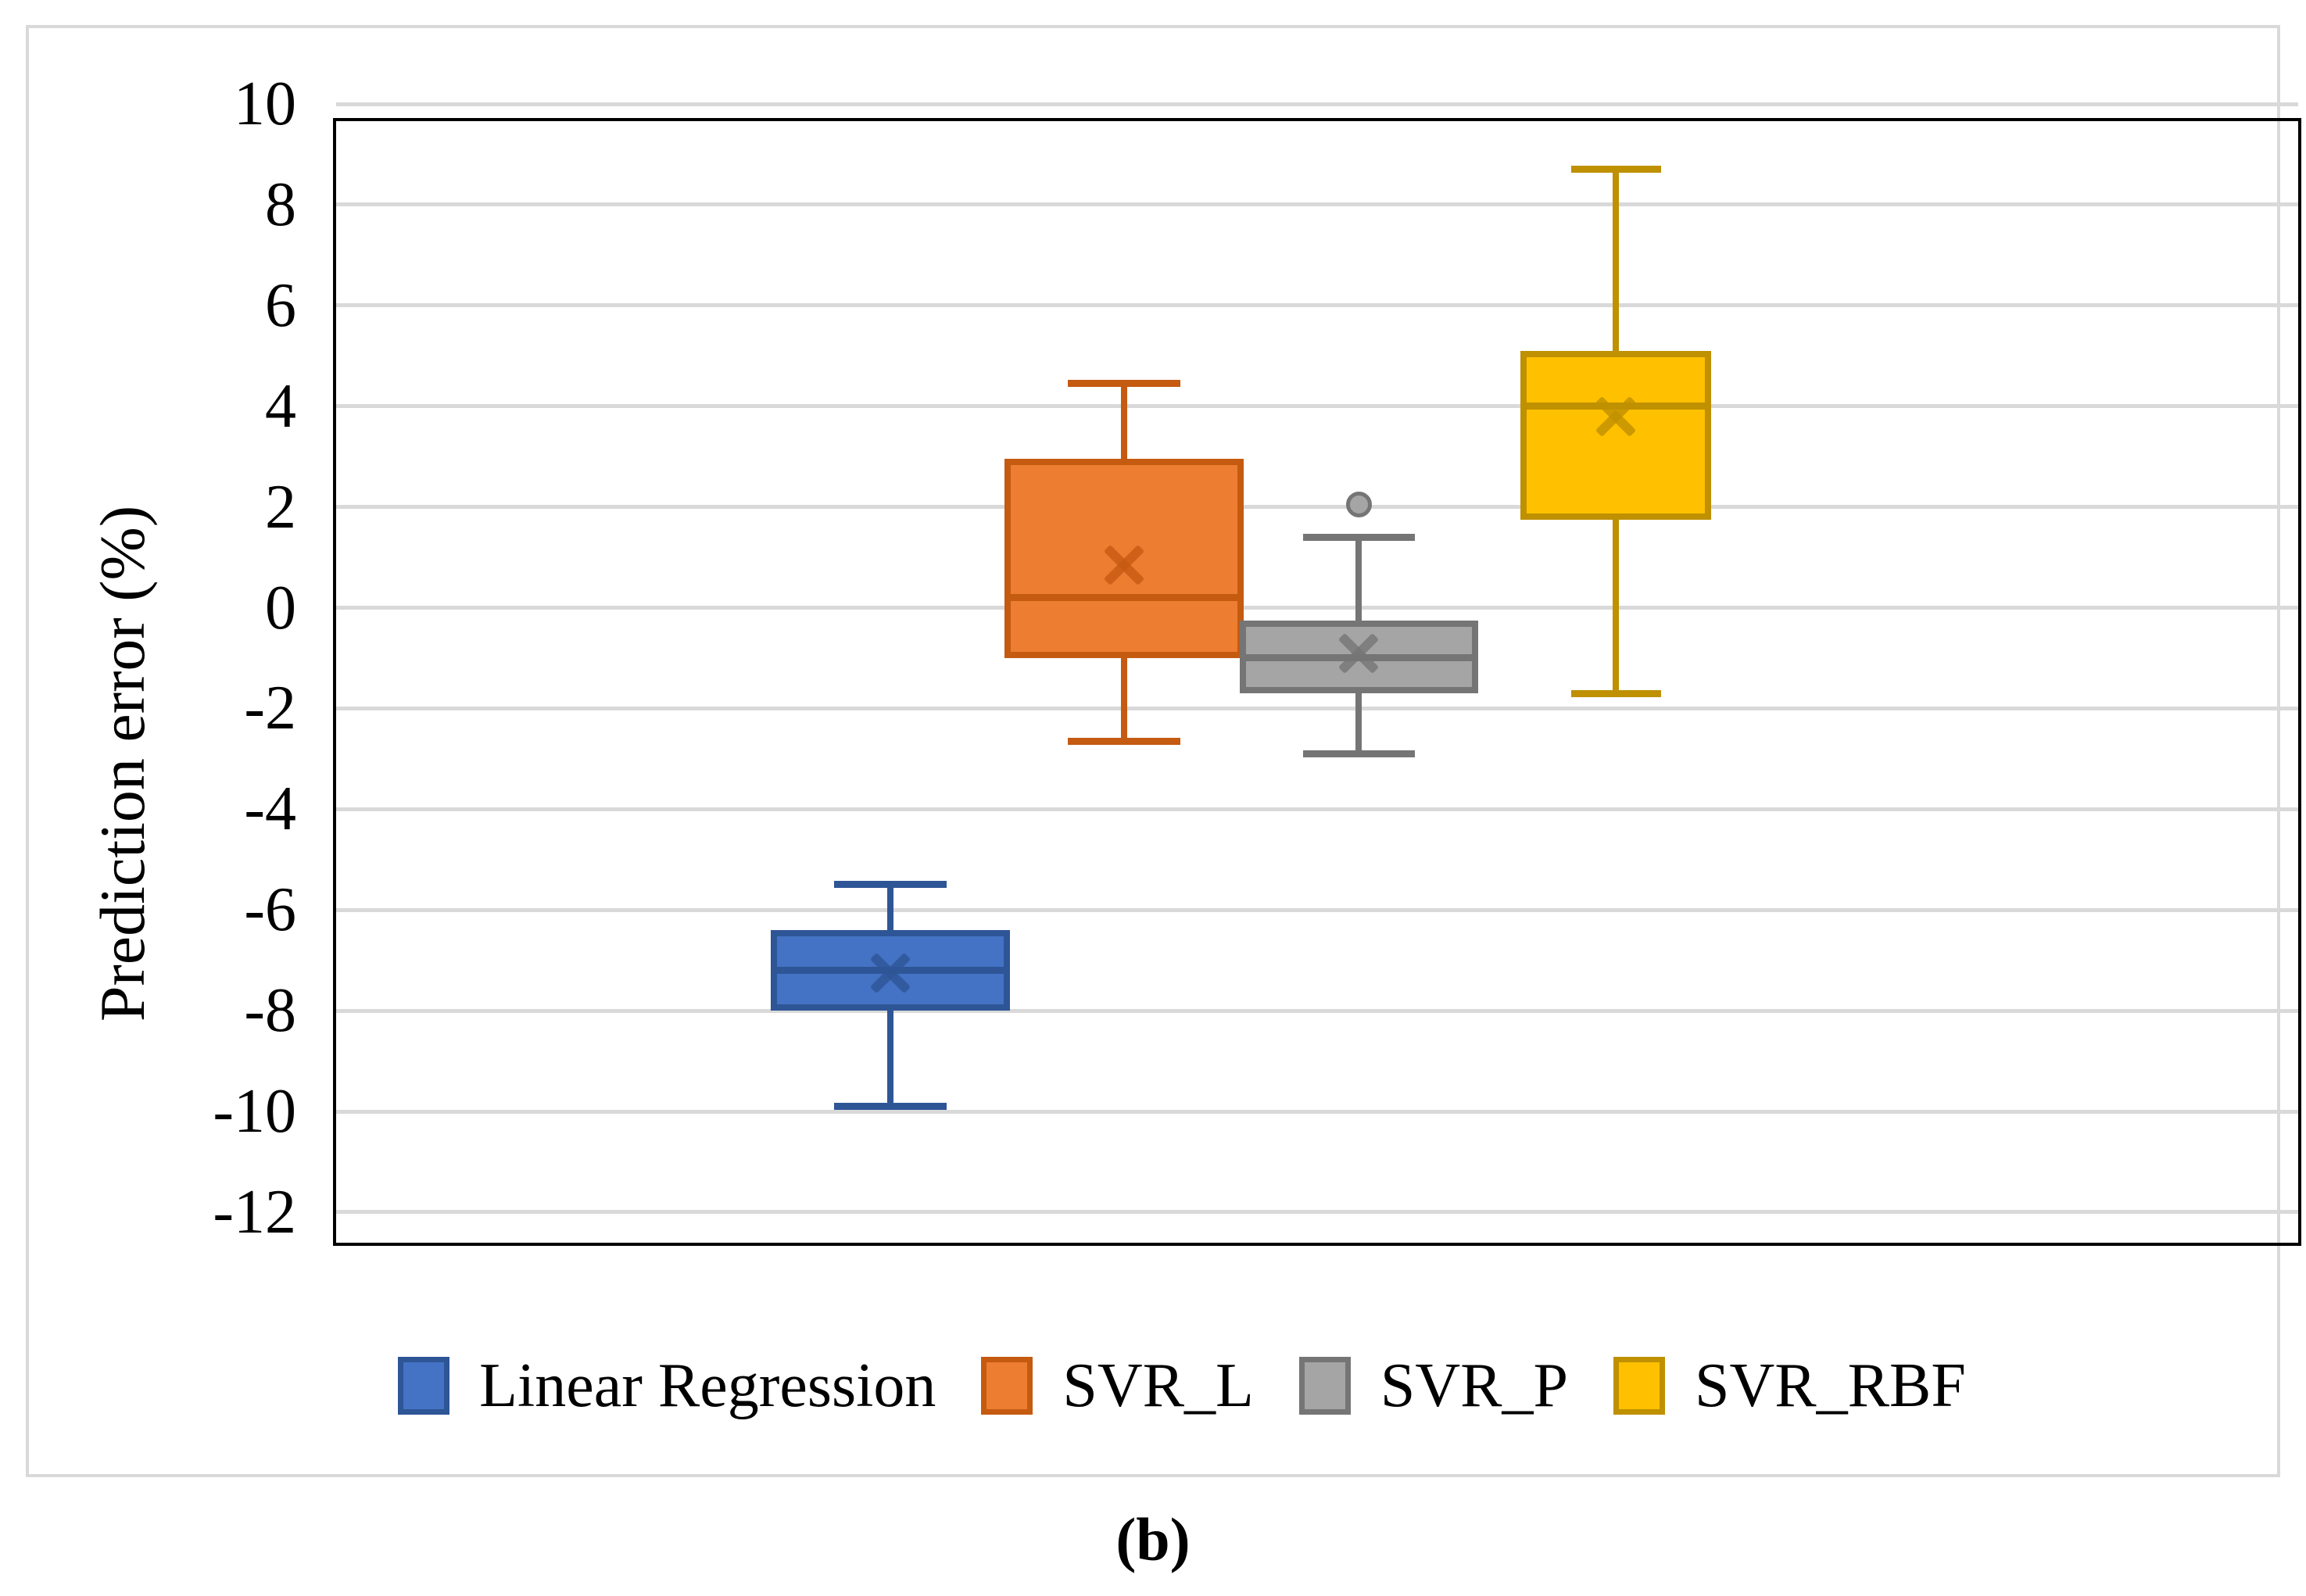 The height and width of the screenshot is (1596, 2306). I want to click on whisker-cap-top-svr-p, so click(1358, 537).